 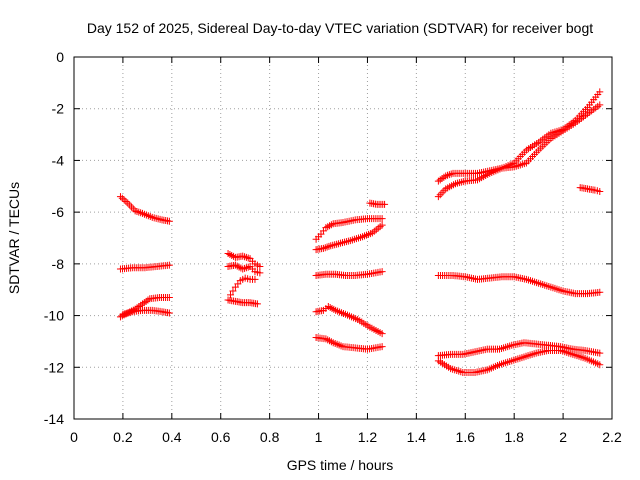 I want to click on series-arc-c3, so click(x=377, y=203).